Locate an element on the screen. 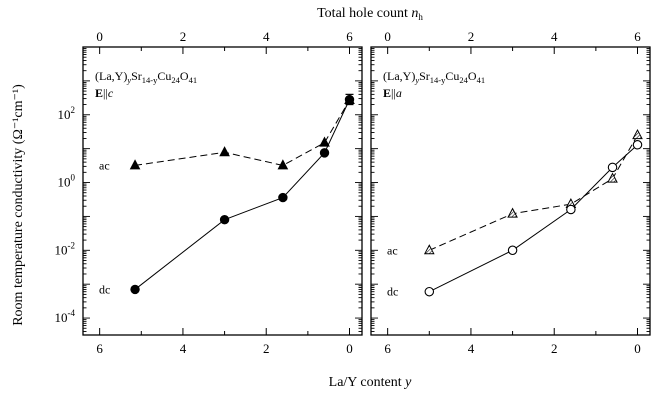 The height and width of the screenshot is (399, 652). bottom-axis-title: La/Y content y is located at coordinates (370, 382).